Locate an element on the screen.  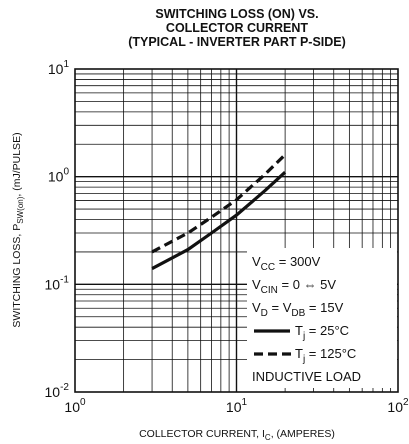
y-axis-label: SWITCHING LOSS, PSW(on), (mJ/PULSE) is located at coordinates (18, 229).